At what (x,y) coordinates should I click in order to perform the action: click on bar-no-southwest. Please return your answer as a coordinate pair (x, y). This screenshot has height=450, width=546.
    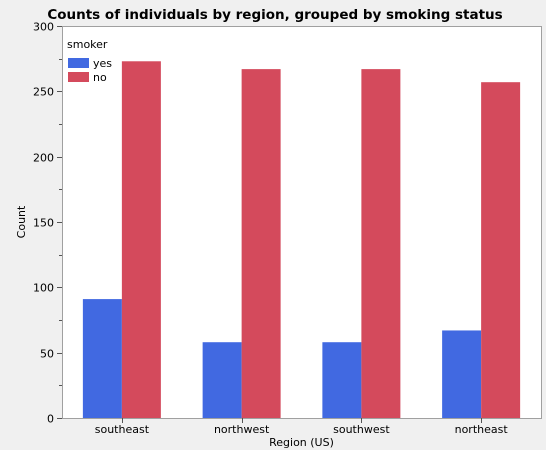
    Looking at the image, I should click on (380, 243).